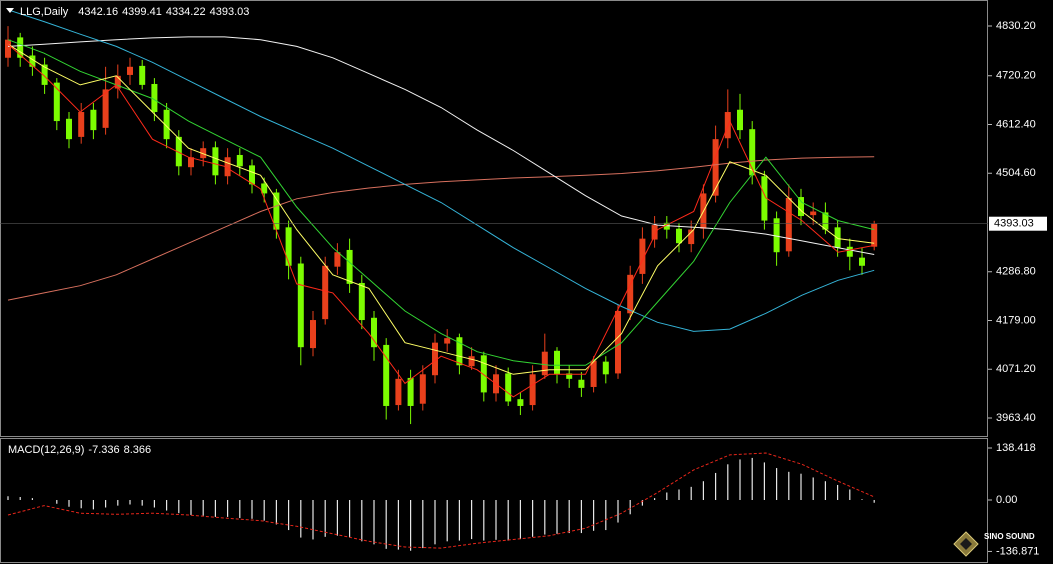 This screenshot has height=564, width=1053. What do you see at coordinates (1016, 76) in the screenshot?
I see `y-tick-label: 4720.20` at bounding box center [1016, 76].